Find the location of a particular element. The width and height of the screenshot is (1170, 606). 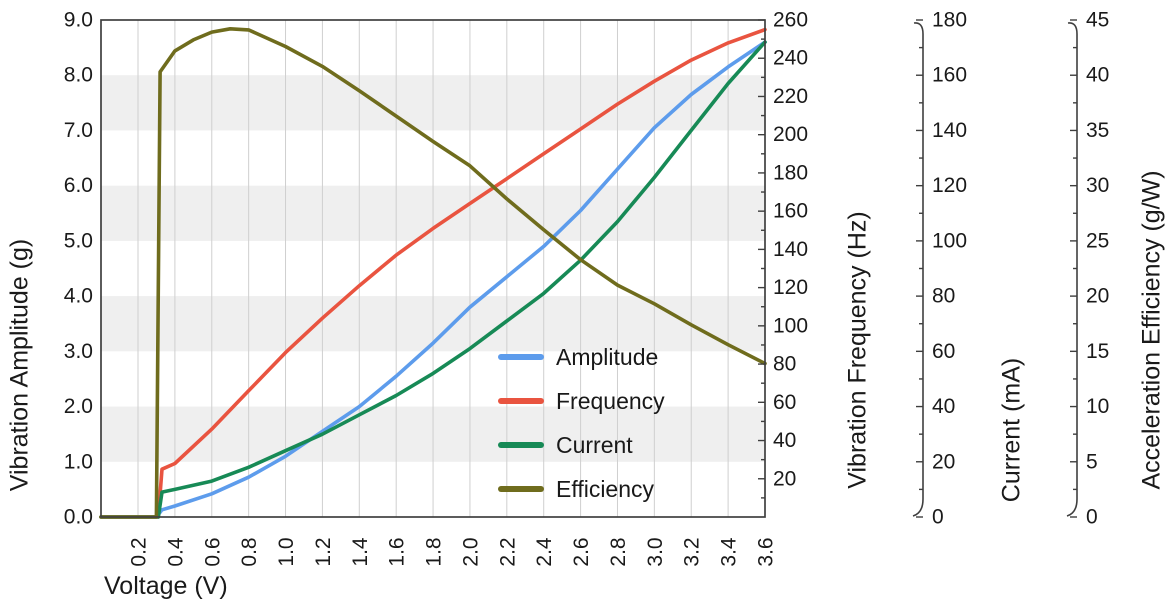

frequency-tick-label: 180 is located at coordinates (790, 172).